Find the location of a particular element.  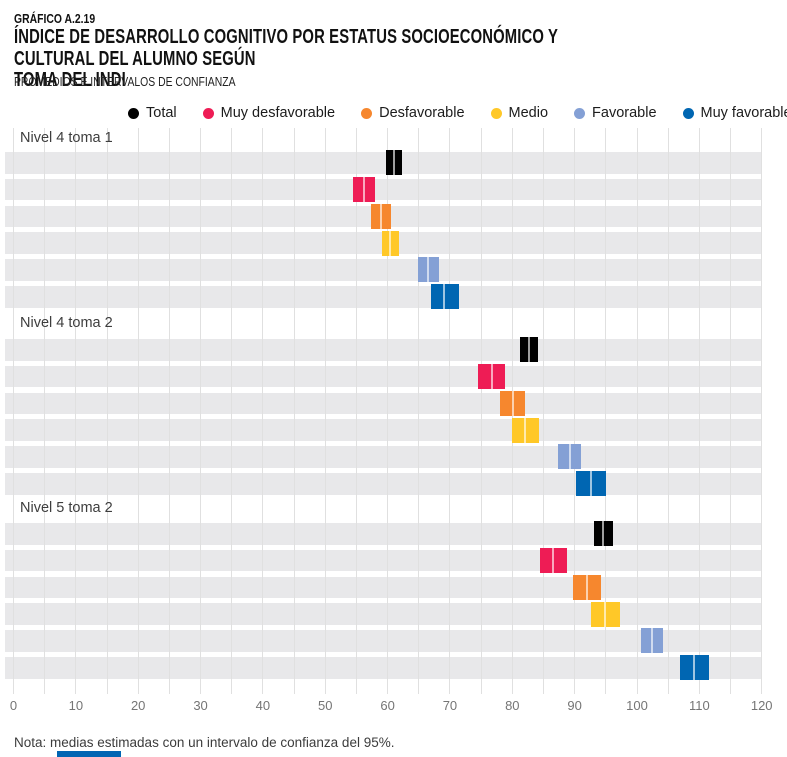

legend-label: Muy desfavorable is located at coordinates (278, 113).